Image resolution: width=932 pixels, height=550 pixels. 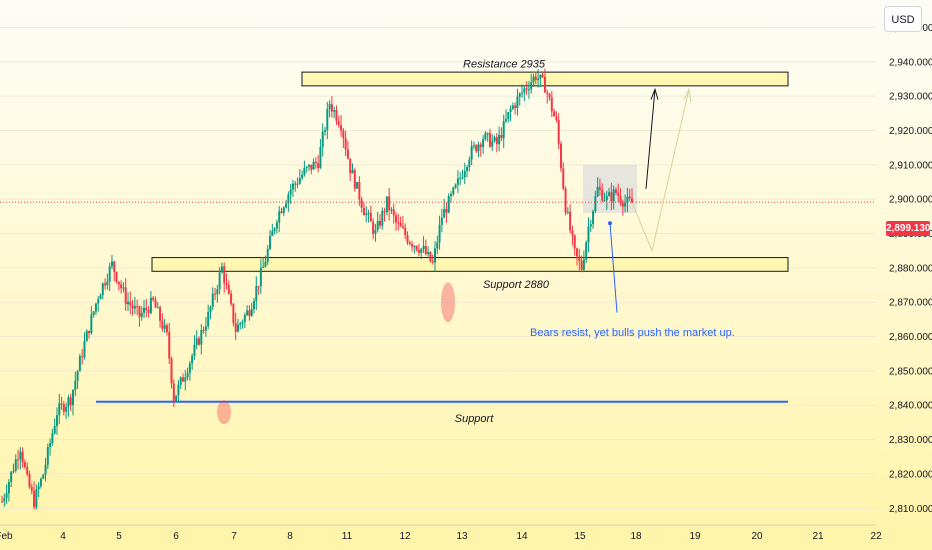 I want to click on currency-button: USD, so click(x=903, y=19).